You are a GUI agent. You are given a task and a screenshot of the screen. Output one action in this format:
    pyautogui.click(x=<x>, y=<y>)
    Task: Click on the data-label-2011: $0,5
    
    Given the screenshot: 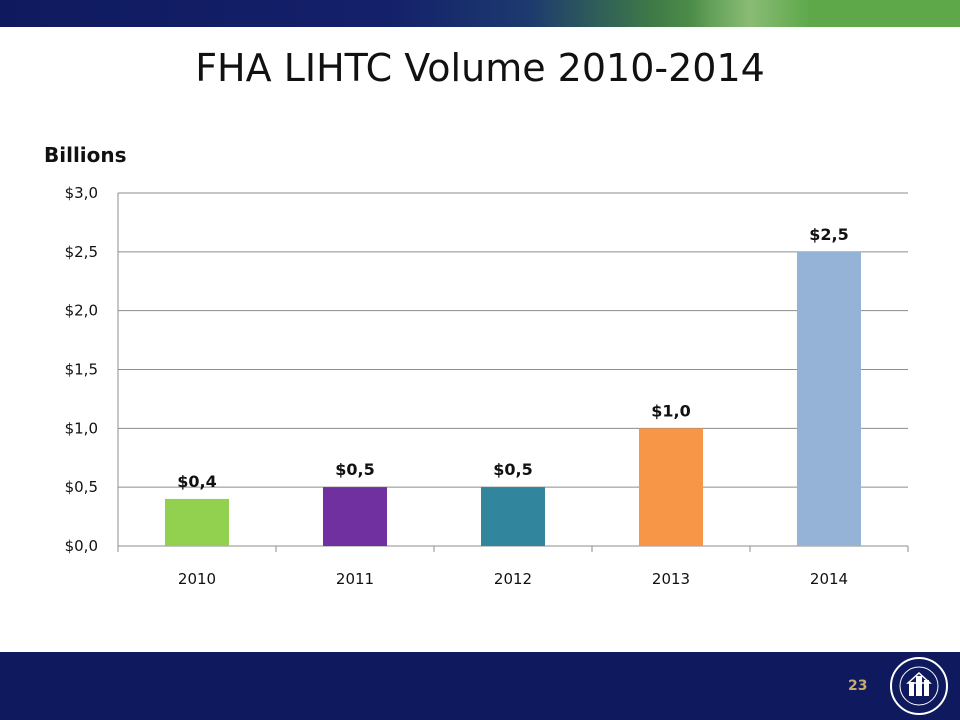 What is the action you would take?
    pyautogui.click(x=354, y=469)
    